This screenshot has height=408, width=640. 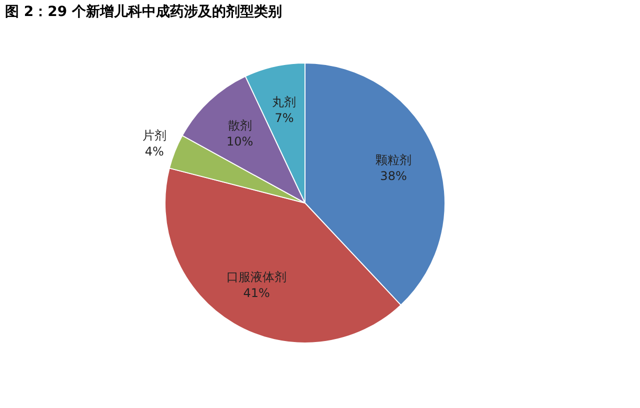 What do you see at coordinates (394, 159) in the screenshot?
I see `slice-label: 颗粒剂` at bounding box center [394, 159].